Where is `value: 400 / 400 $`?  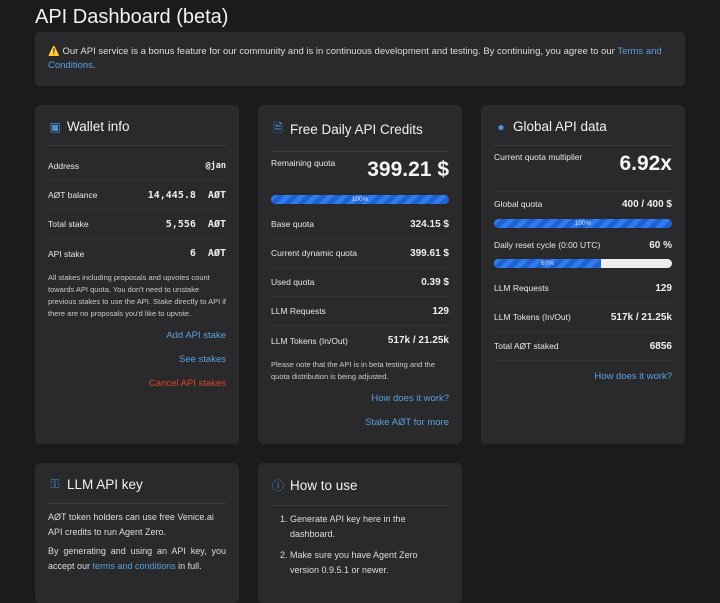
value: 400 / 400 $ is located at coordinates (646, 204).